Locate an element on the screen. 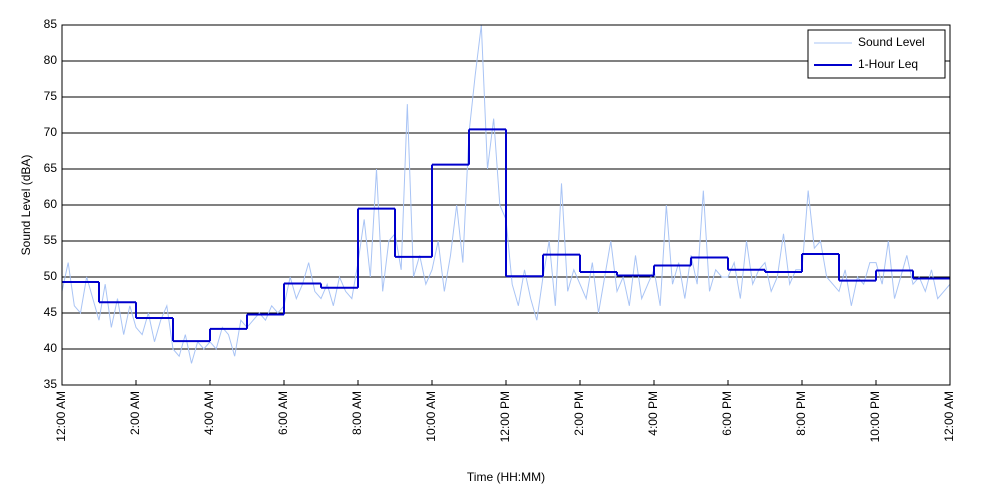  y-axis-label: Sound Level (dBA) is located at coordinates (26, 205).